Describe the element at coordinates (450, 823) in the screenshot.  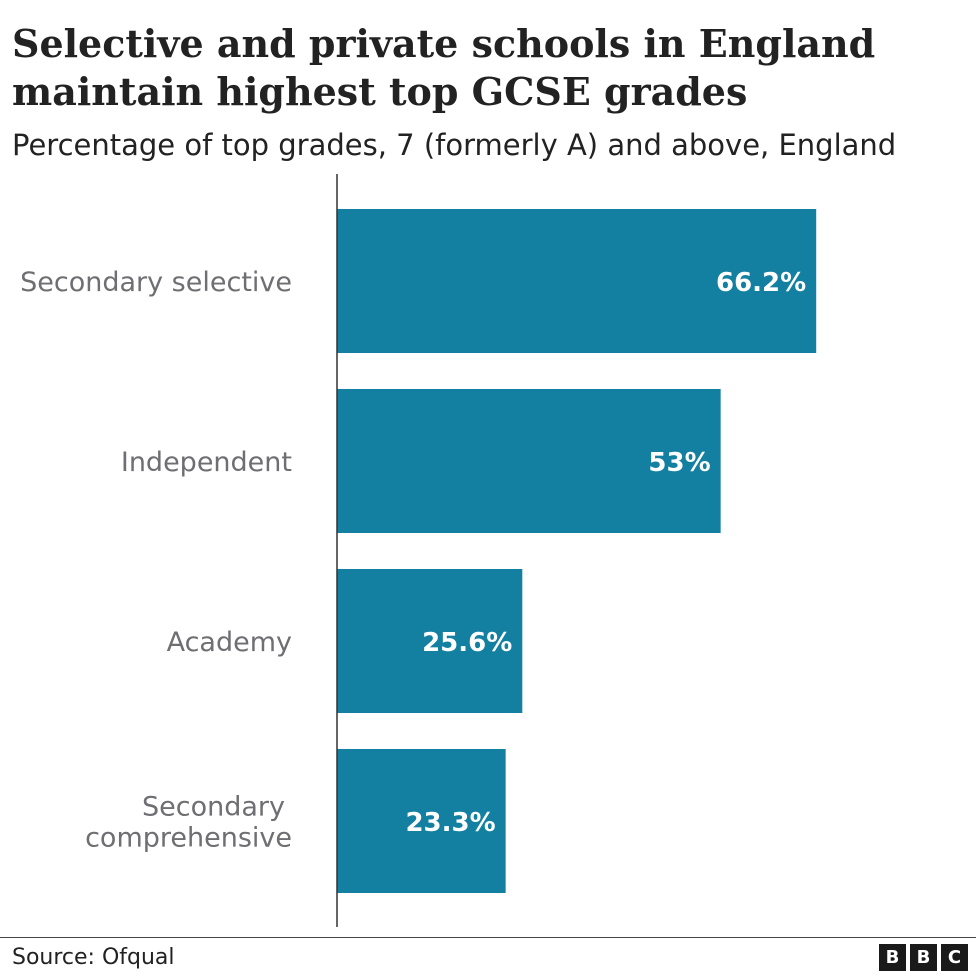
I see `bar-value-label: 23.3%` at that location.